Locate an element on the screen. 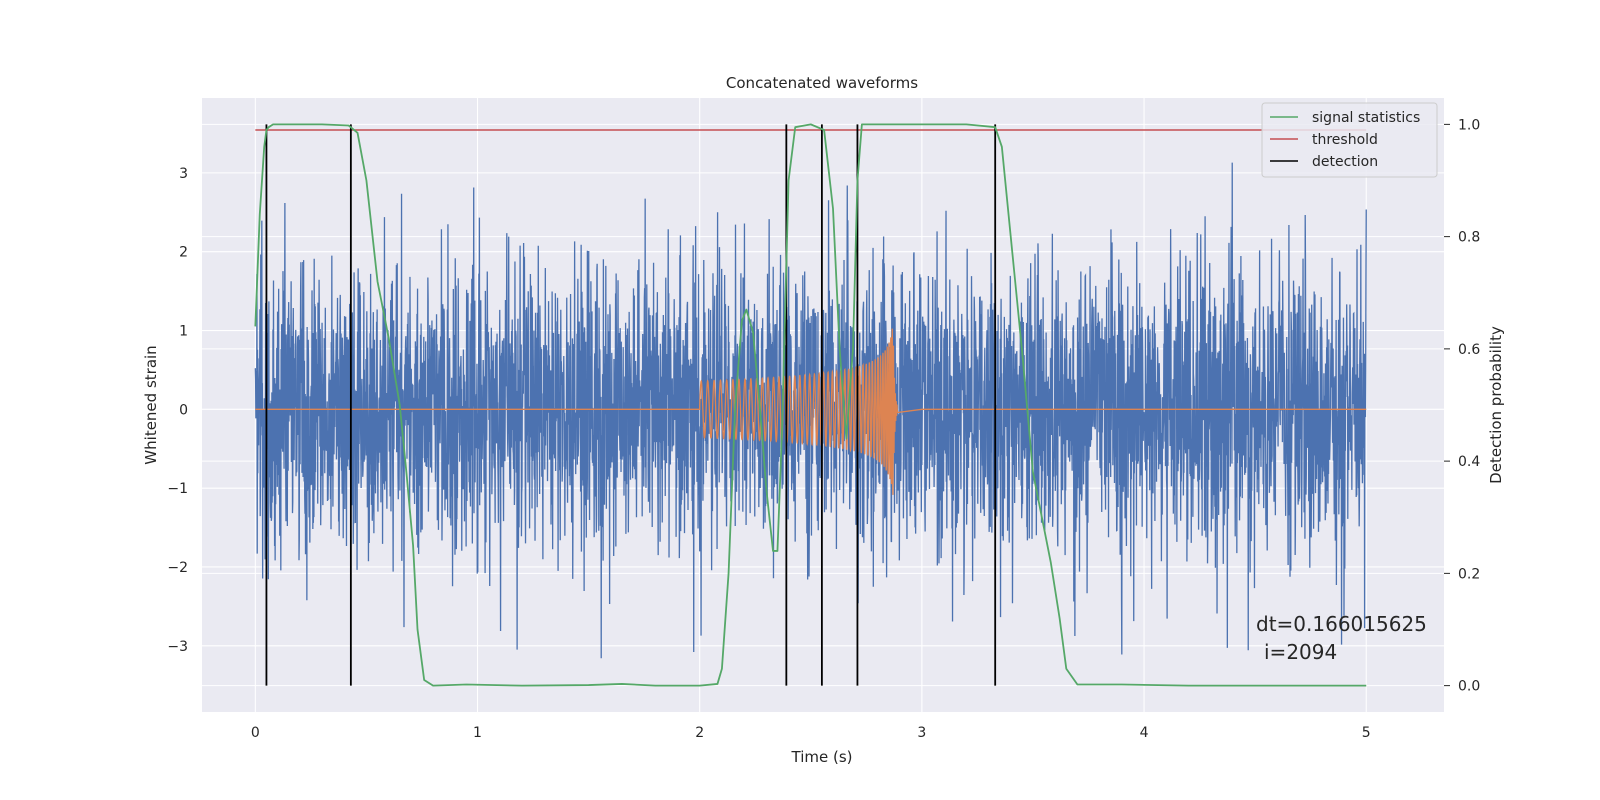 This screenshot has width=1600, height=800. injected-signal-series is located at coordinates (811, 411).